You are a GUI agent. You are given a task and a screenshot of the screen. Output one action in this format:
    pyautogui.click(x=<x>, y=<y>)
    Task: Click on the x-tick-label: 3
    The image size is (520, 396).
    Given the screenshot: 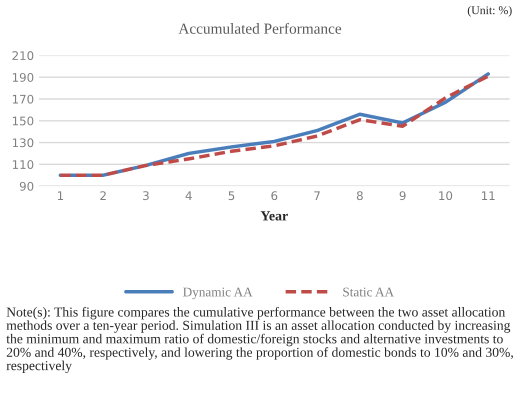 What is the action you would take?
    pyautogui.click(x=146, y=195)
    